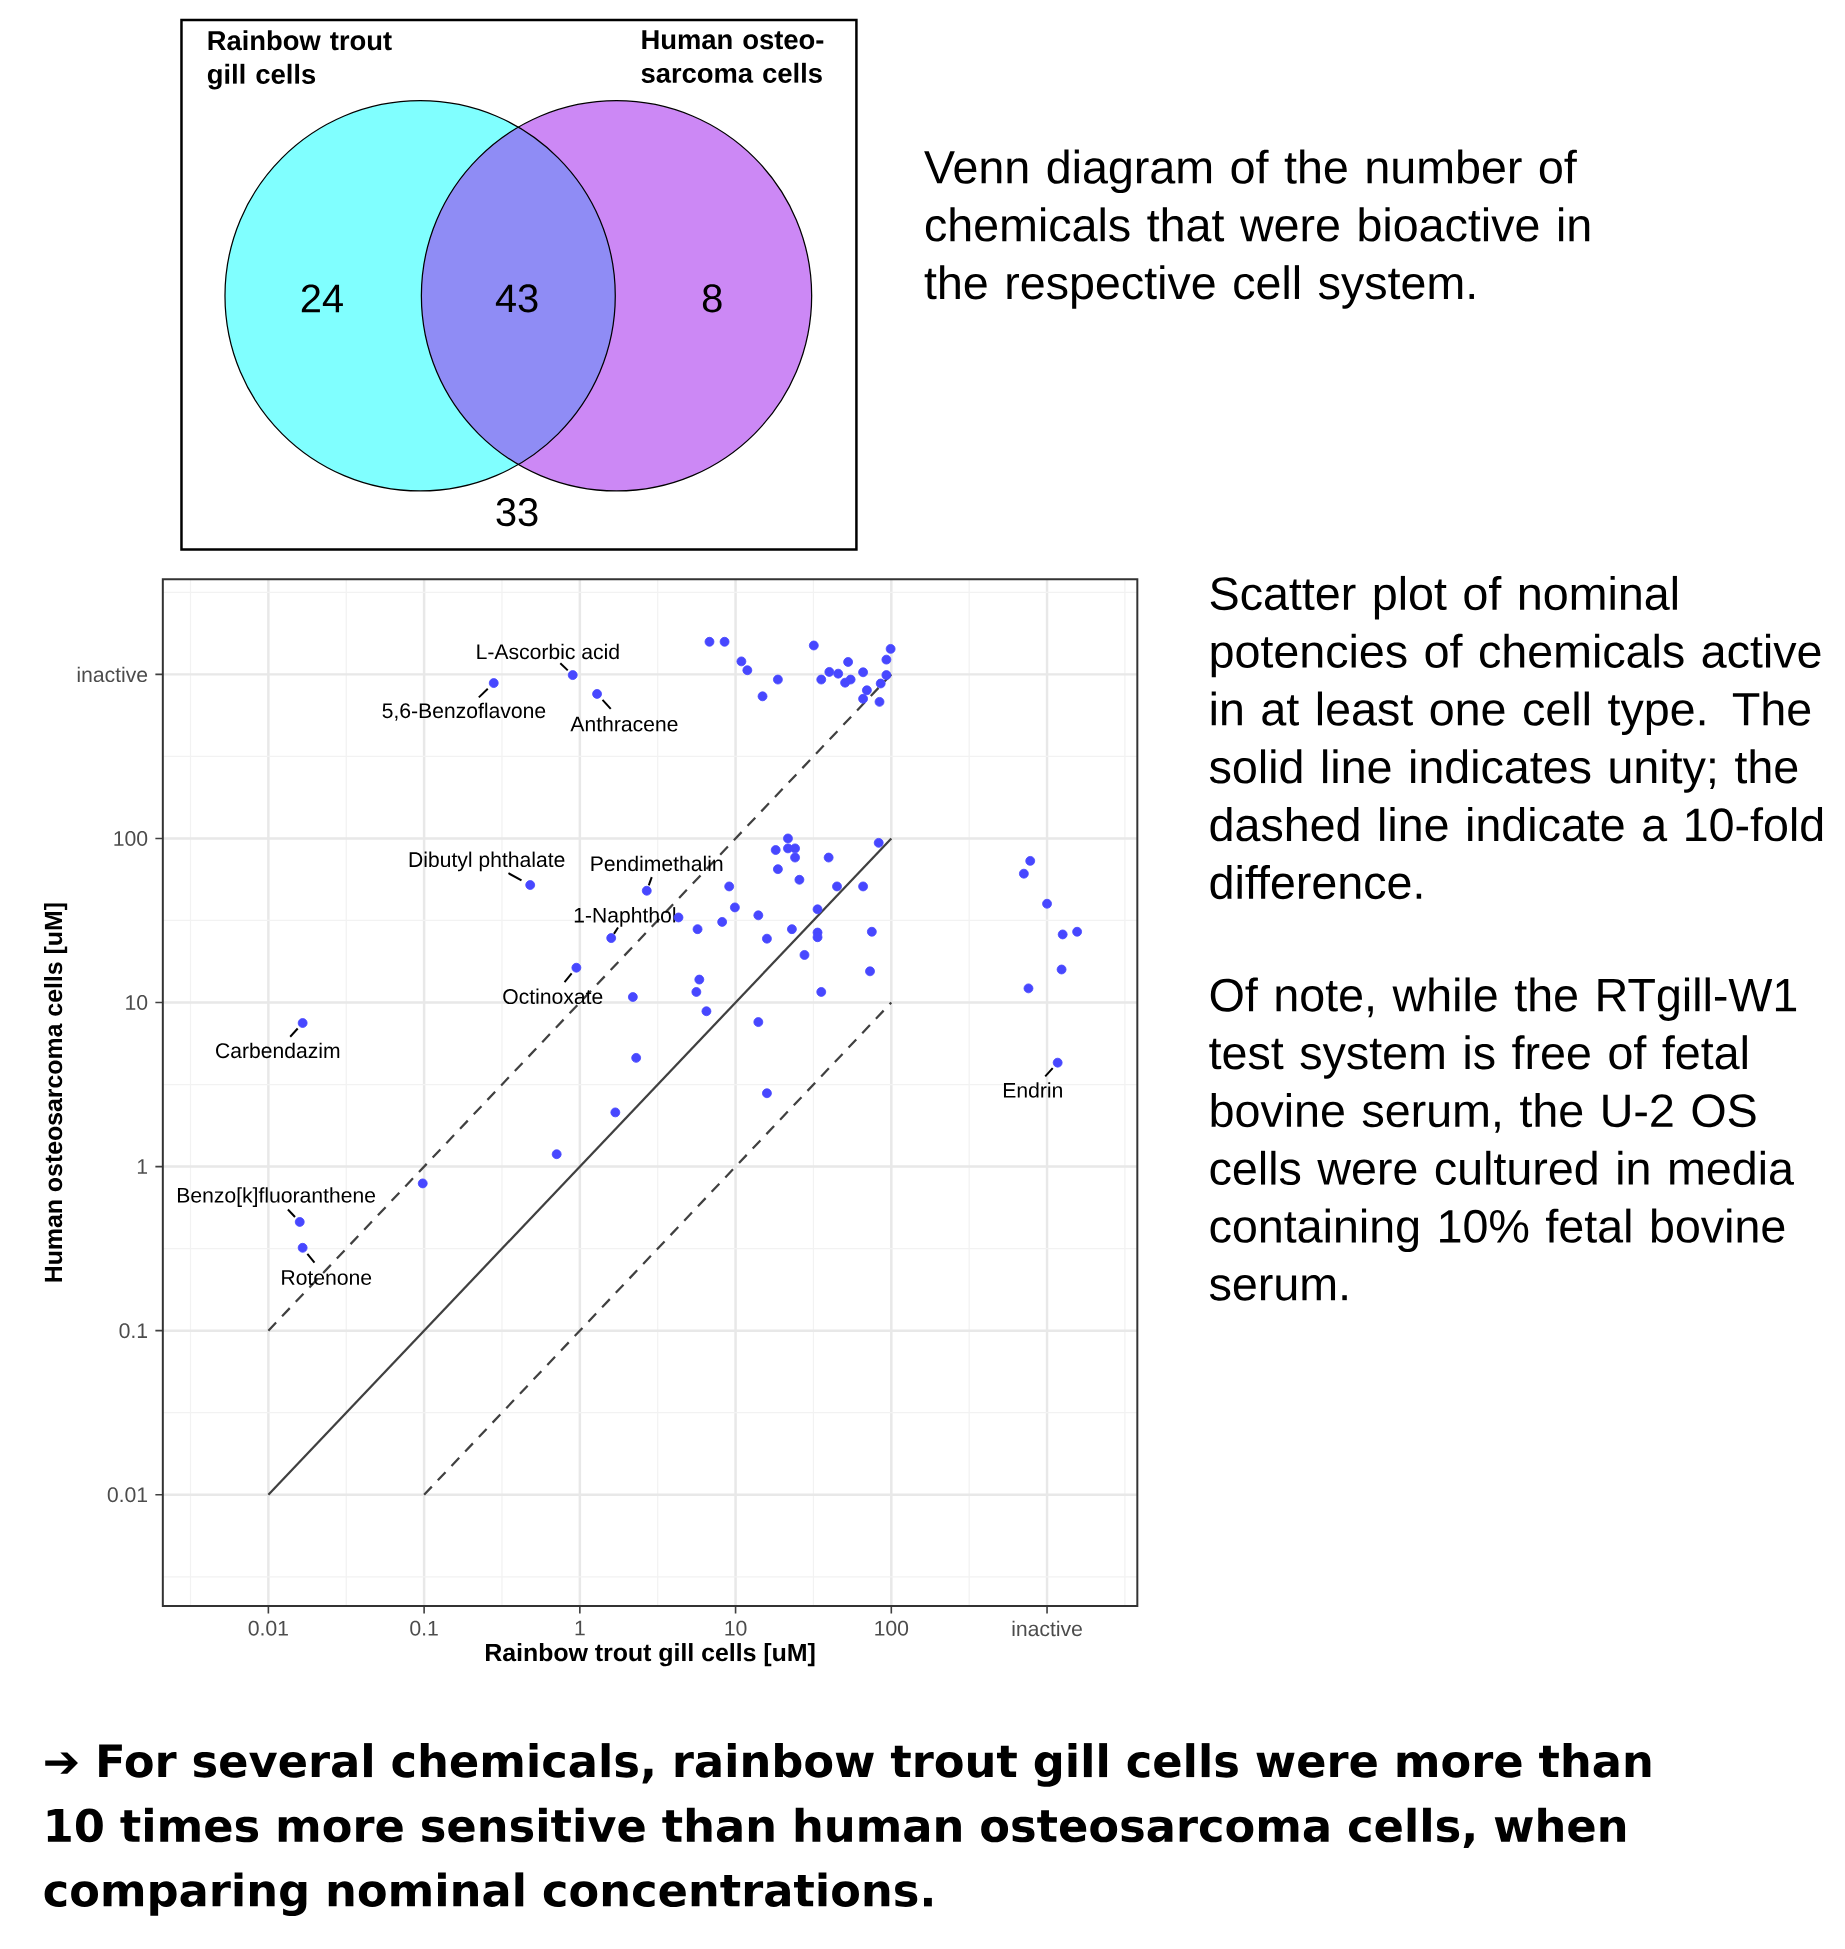 Image resolution: width=1845 pixels, height=1949 pixels. What do you see at coordinates (56, 1092) in the screenshot?
I see `y-axis-title: Human osteosarcoma cells [uM]` at bounding box center [56, 1092].